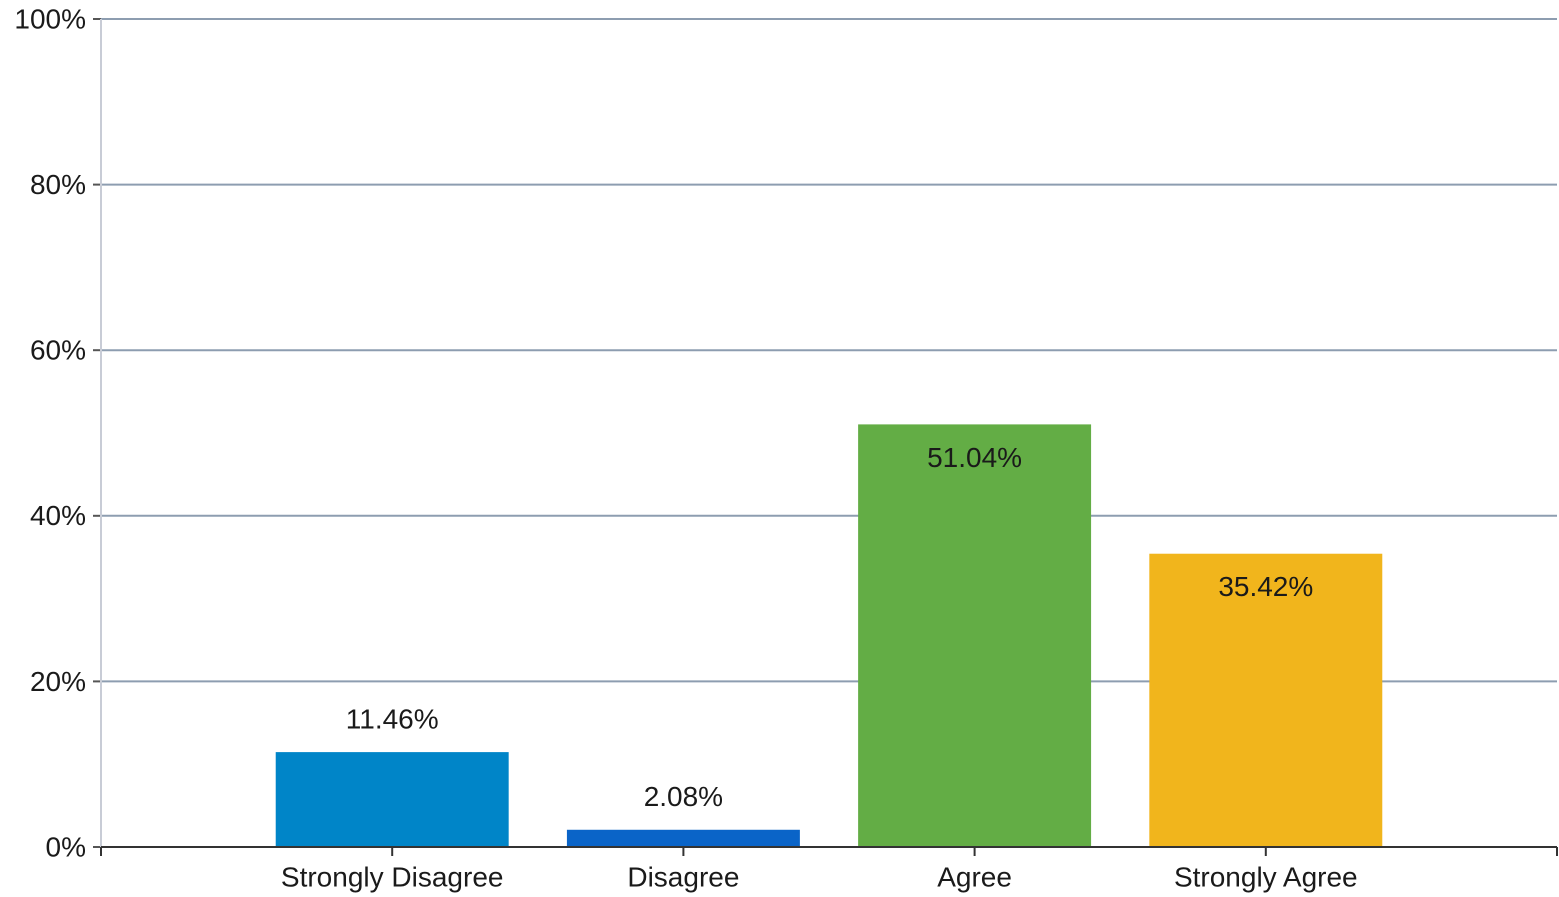  What do you see at coordinates (58, 681) in the screenshot?
I see `y-tick-label: 20%` at bounding box center [58, 681].